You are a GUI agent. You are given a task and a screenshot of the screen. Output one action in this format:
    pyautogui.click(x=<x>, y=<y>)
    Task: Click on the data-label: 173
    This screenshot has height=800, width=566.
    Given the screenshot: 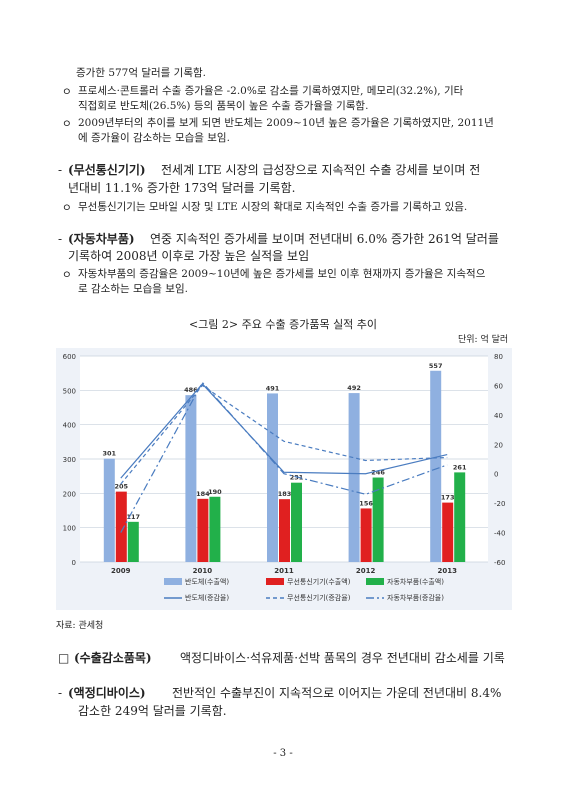 What is the action you would take?
    pyautogui.click(x=448, y=498)
    